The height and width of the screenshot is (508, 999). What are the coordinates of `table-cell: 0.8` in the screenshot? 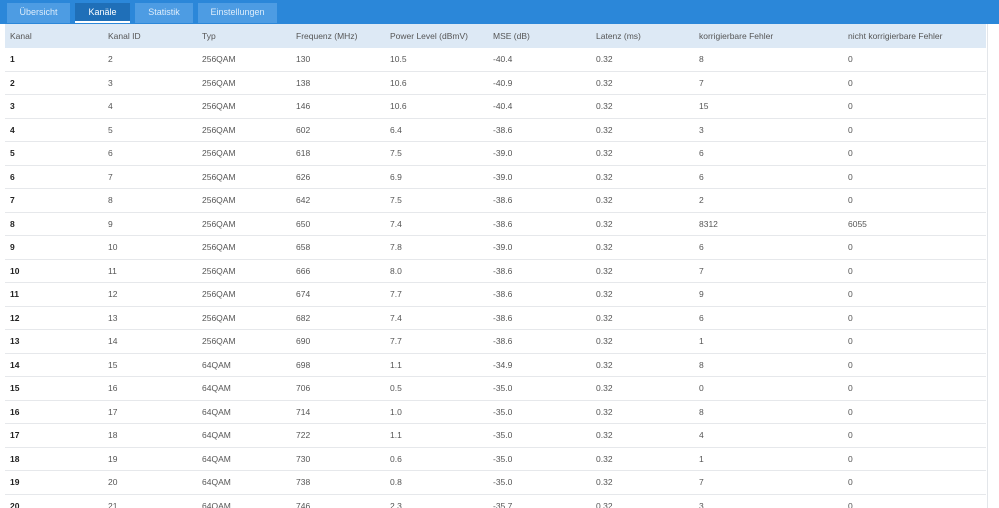 It's located at (436, 482).